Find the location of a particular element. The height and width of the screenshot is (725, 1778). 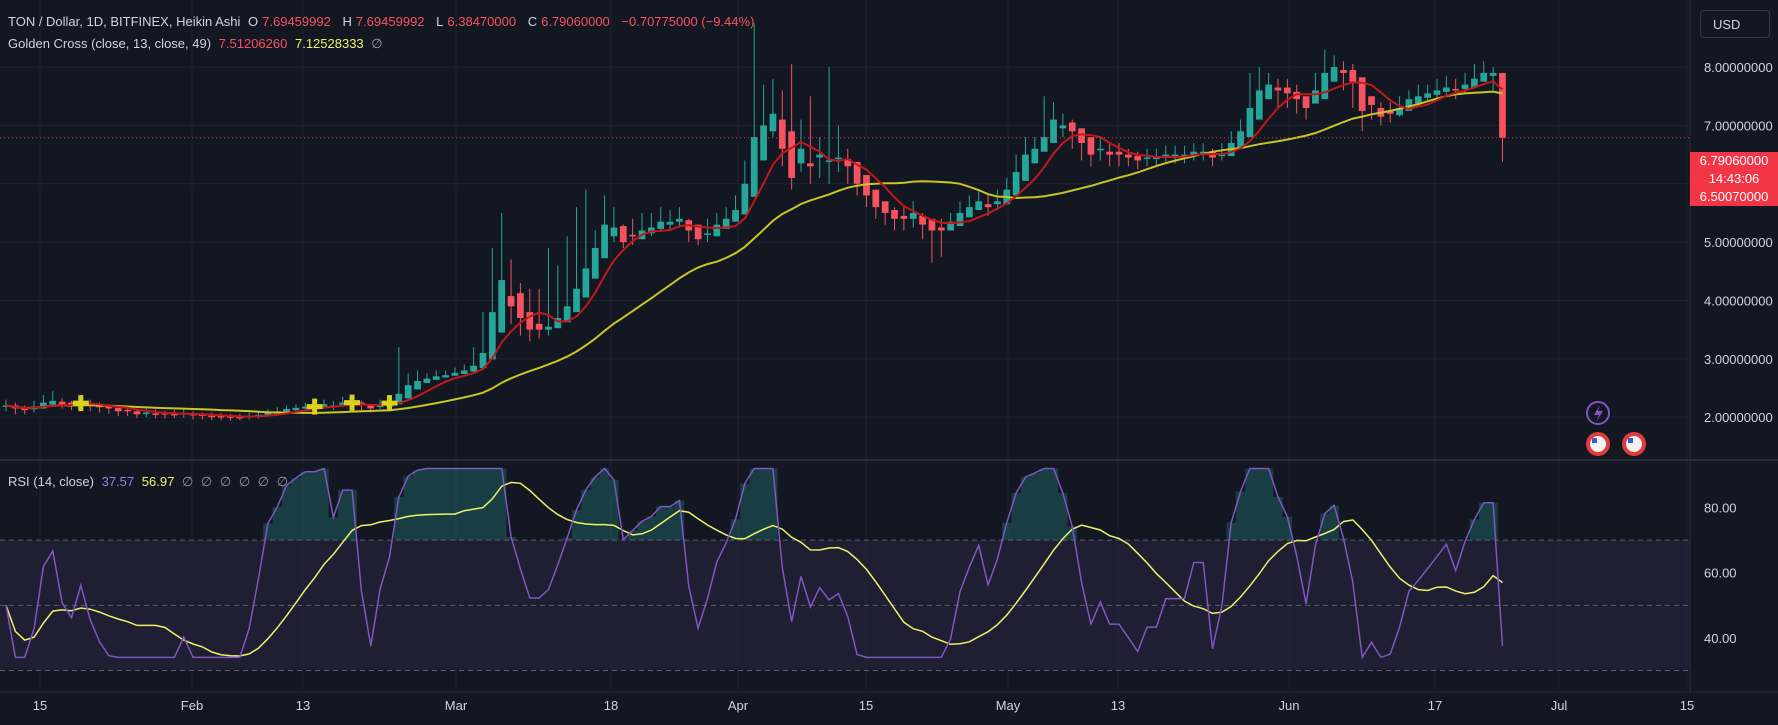

slow-ma-value: 7.12528333 is located at coordinates (329, 43).